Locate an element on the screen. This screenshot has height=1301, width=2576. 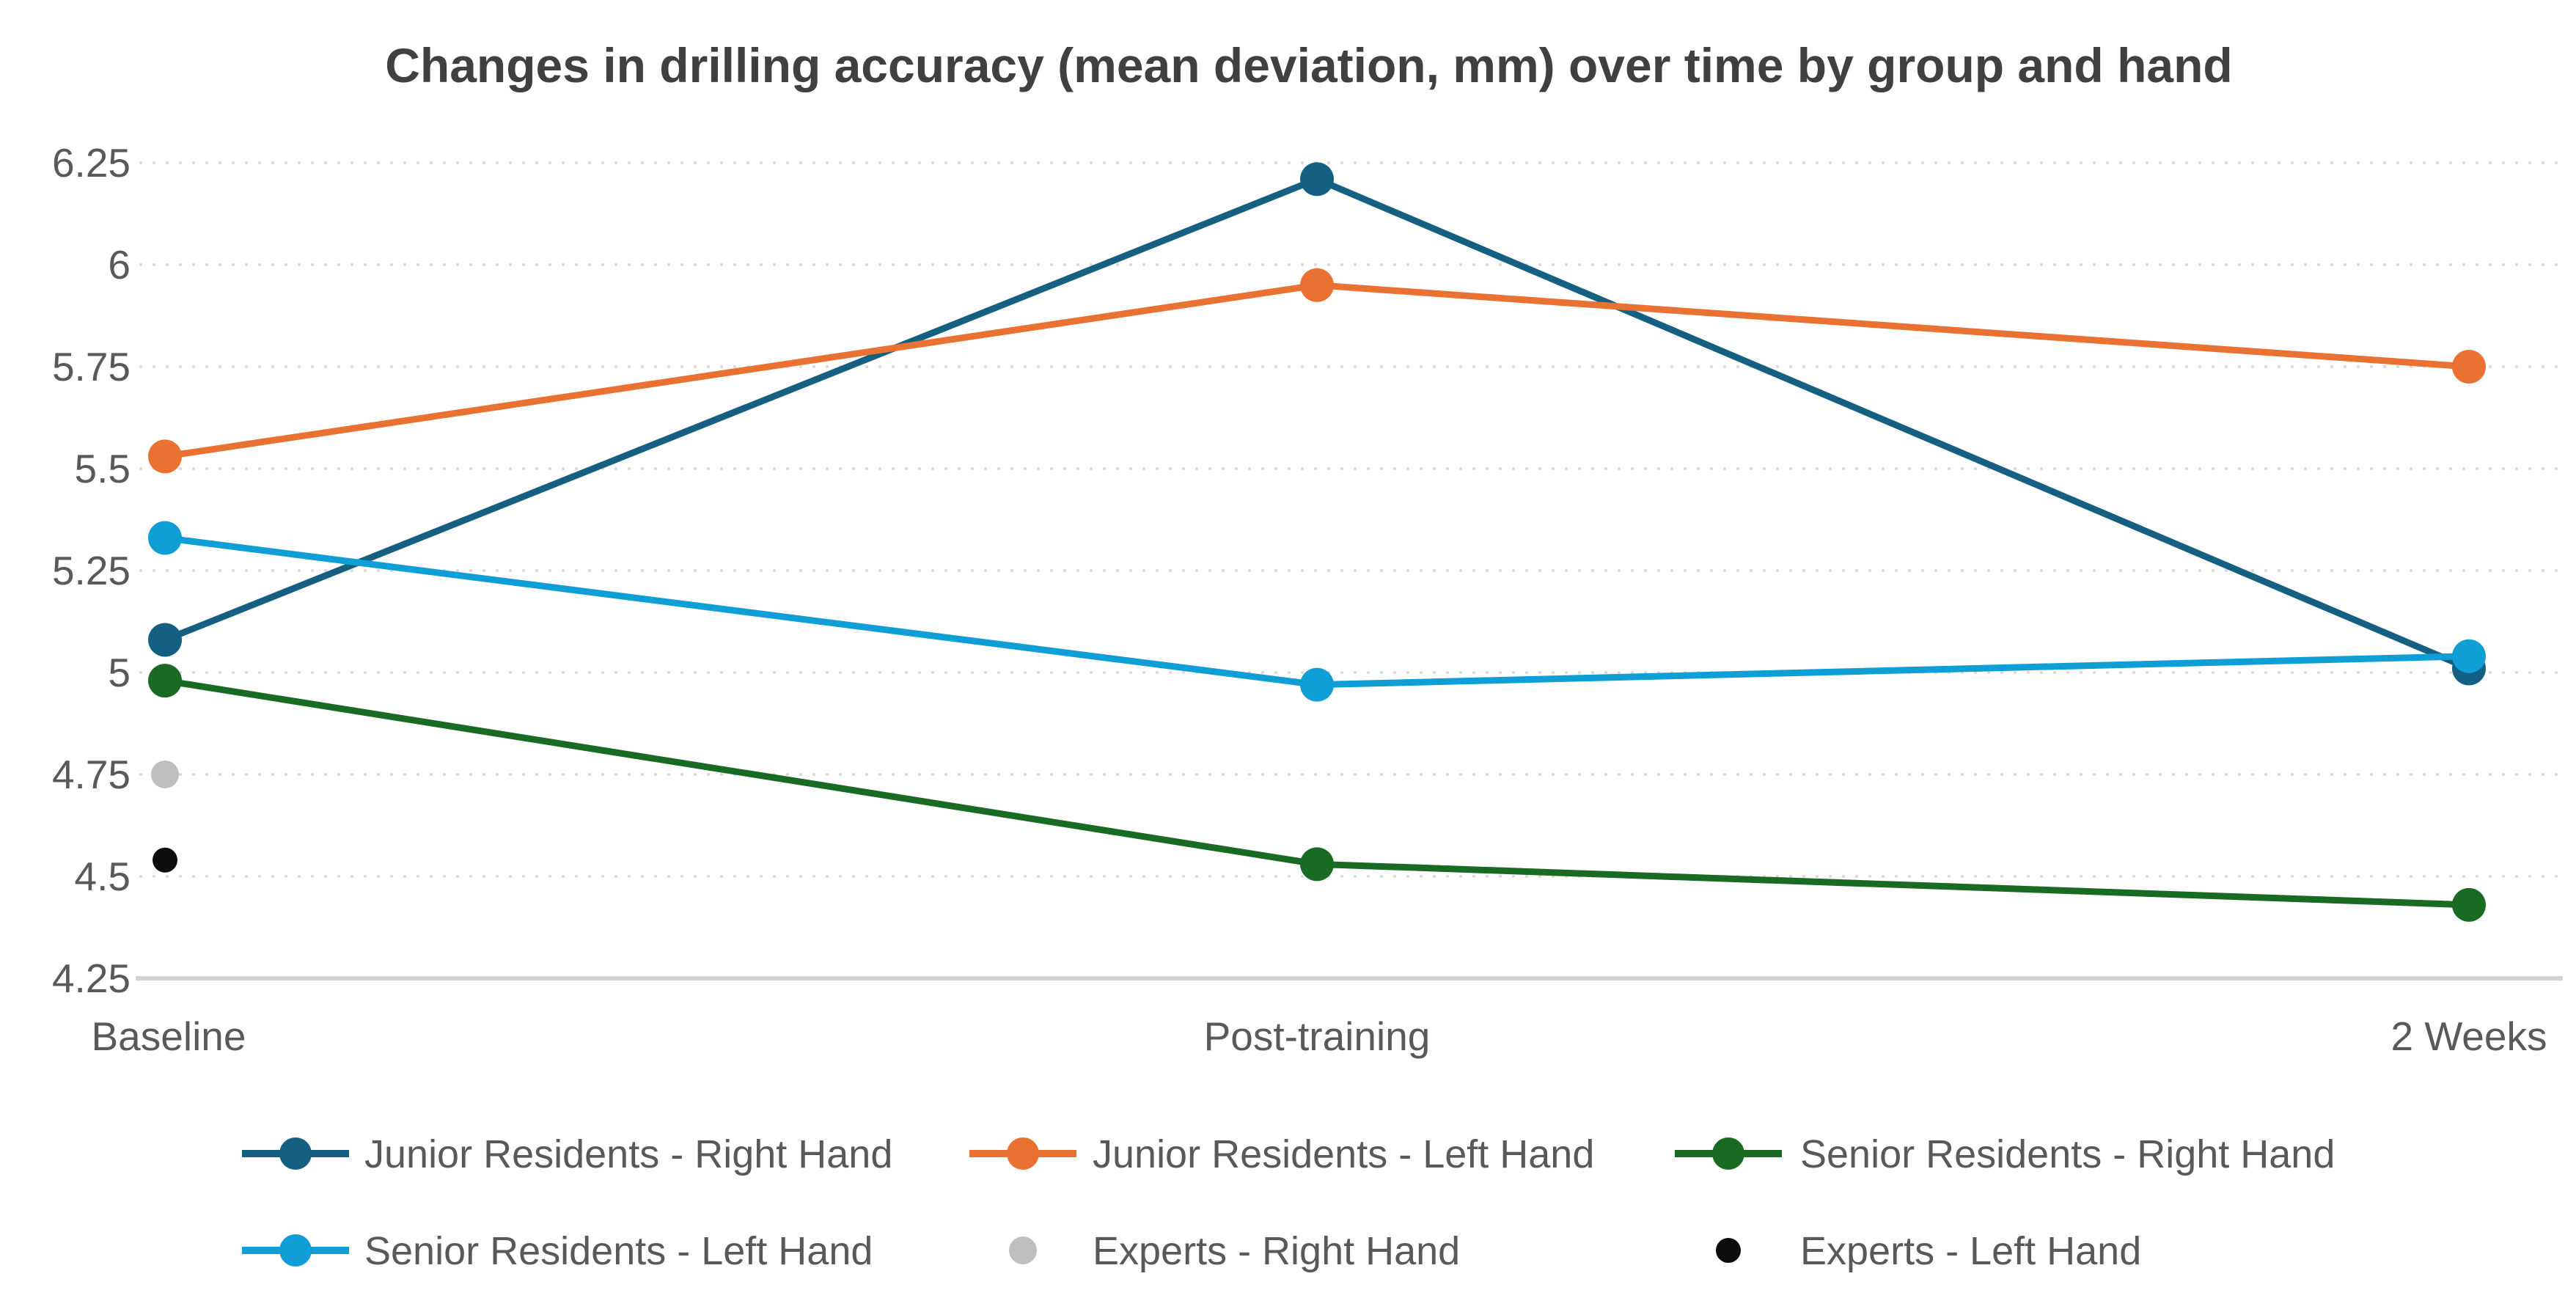
y-tick-label: 5.5 is located at coordinates (103, 468).